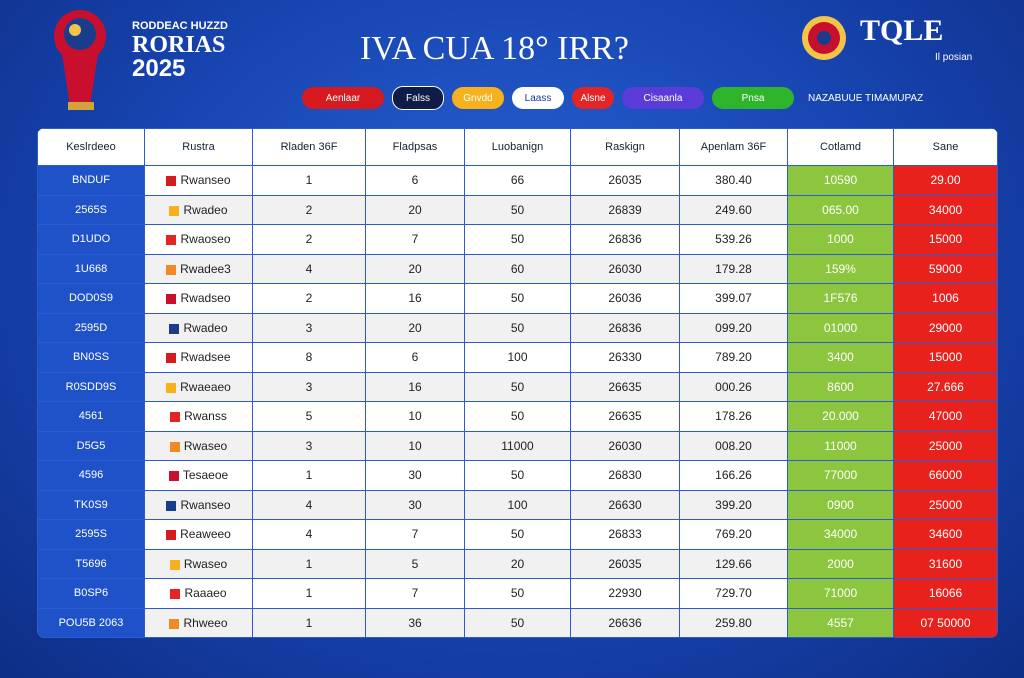 The image size is (1024, 678). Describe the element at coordinates (415, 475) in the screenshot. I see `cell-text: 30` at that location.